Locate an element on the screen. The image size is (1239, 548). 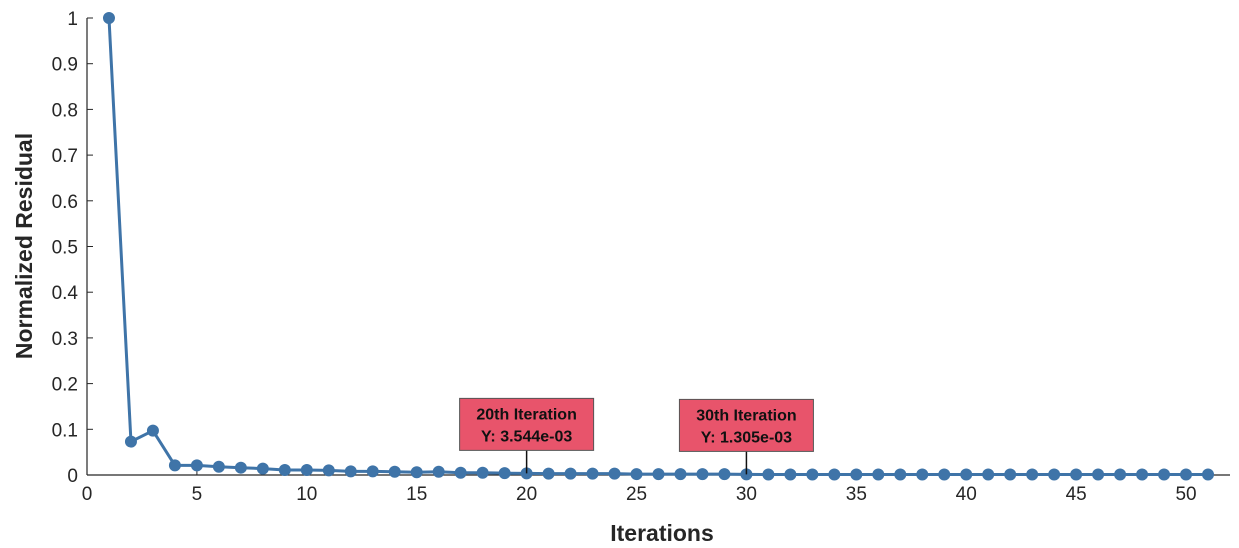
y-tick-label: 0.8 is located at coordinates (65, 110).